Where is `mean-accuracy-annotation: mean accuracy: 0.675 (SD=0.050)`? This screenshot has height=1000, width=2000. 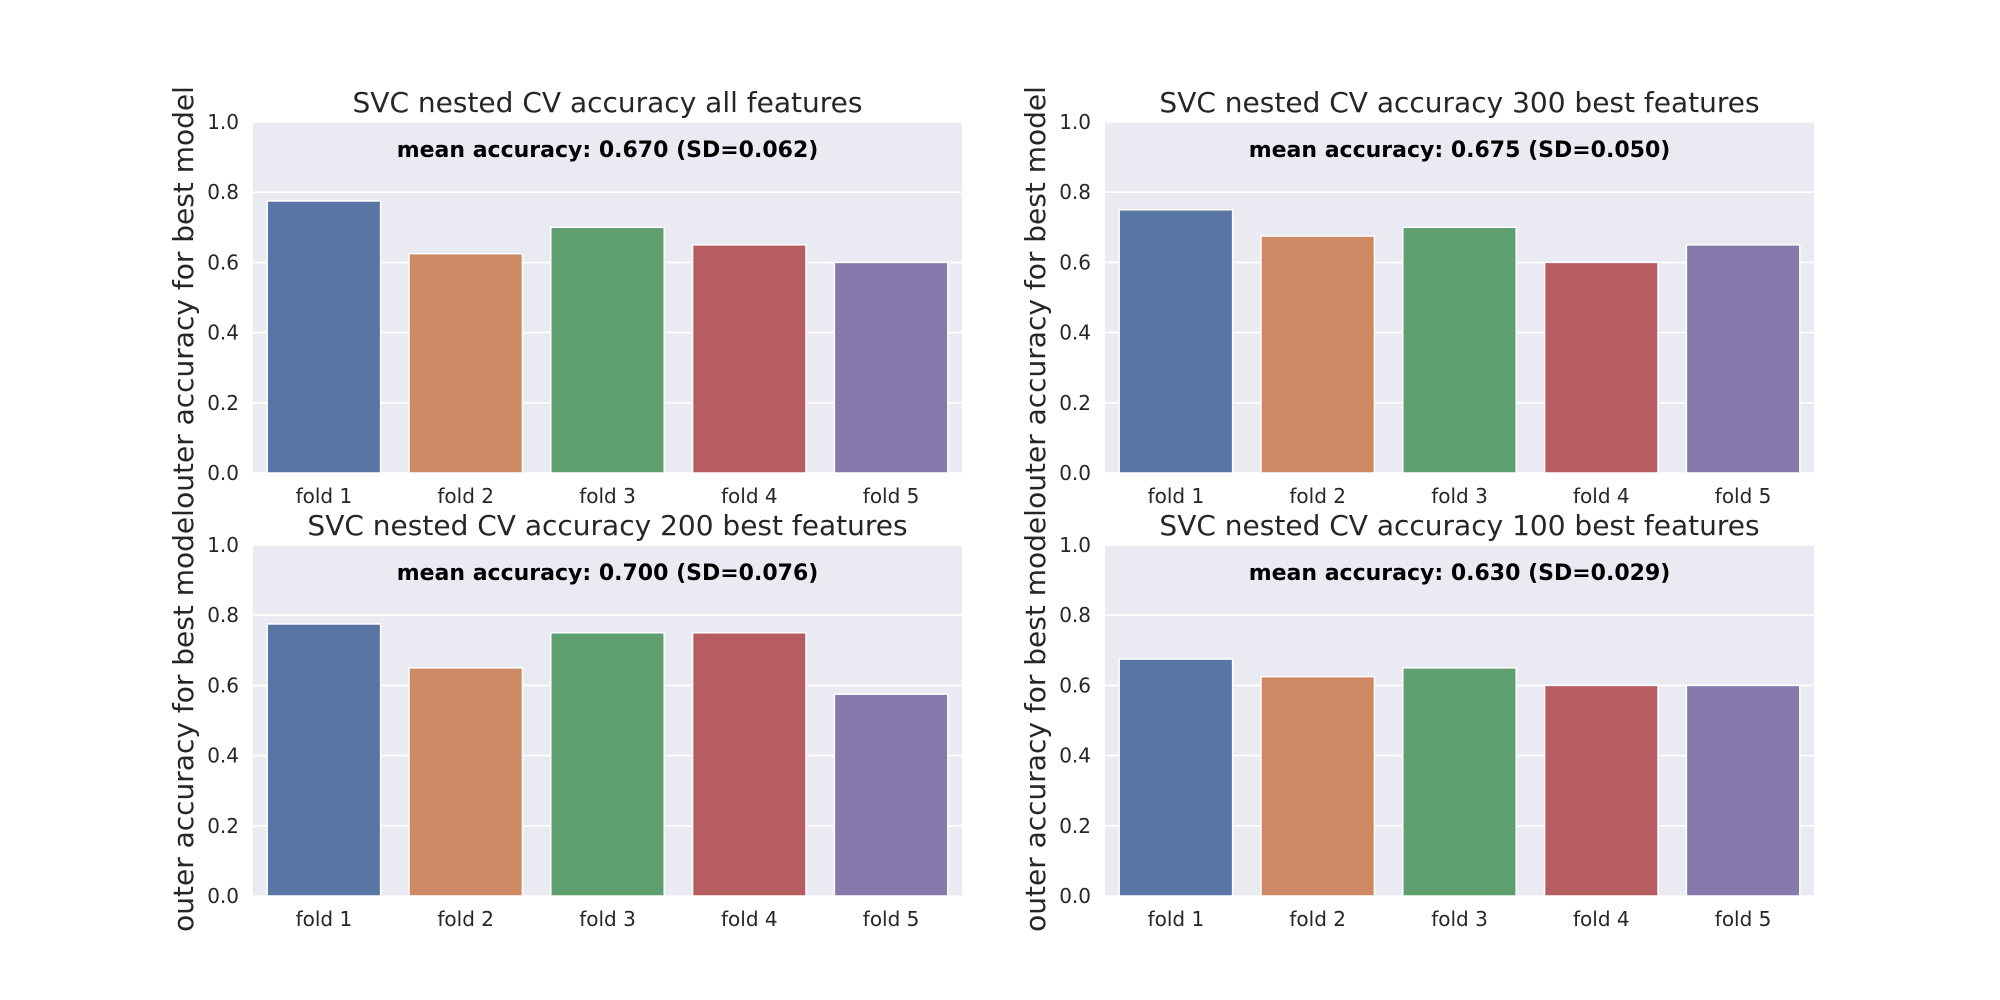
mean-accuracy-annotation: mean accuracy: 0.675 (SD=0.050) is located at coordinates (1460, 150).